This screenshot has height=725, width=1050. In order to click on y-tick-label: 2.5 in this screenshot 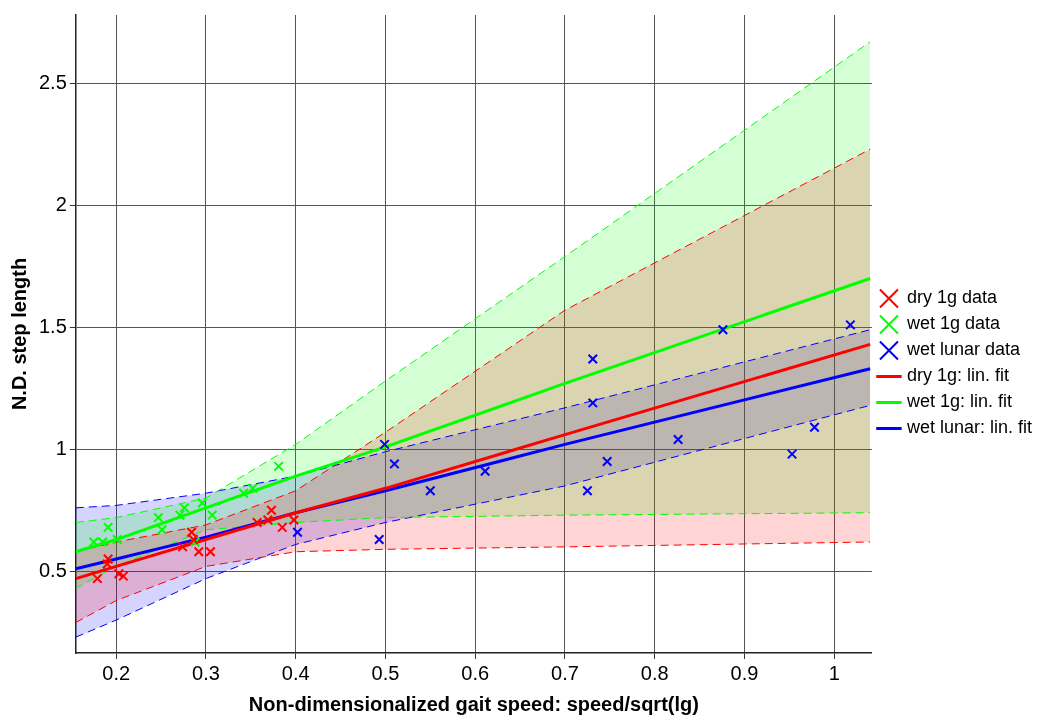, I will do `click(52, 81)`.